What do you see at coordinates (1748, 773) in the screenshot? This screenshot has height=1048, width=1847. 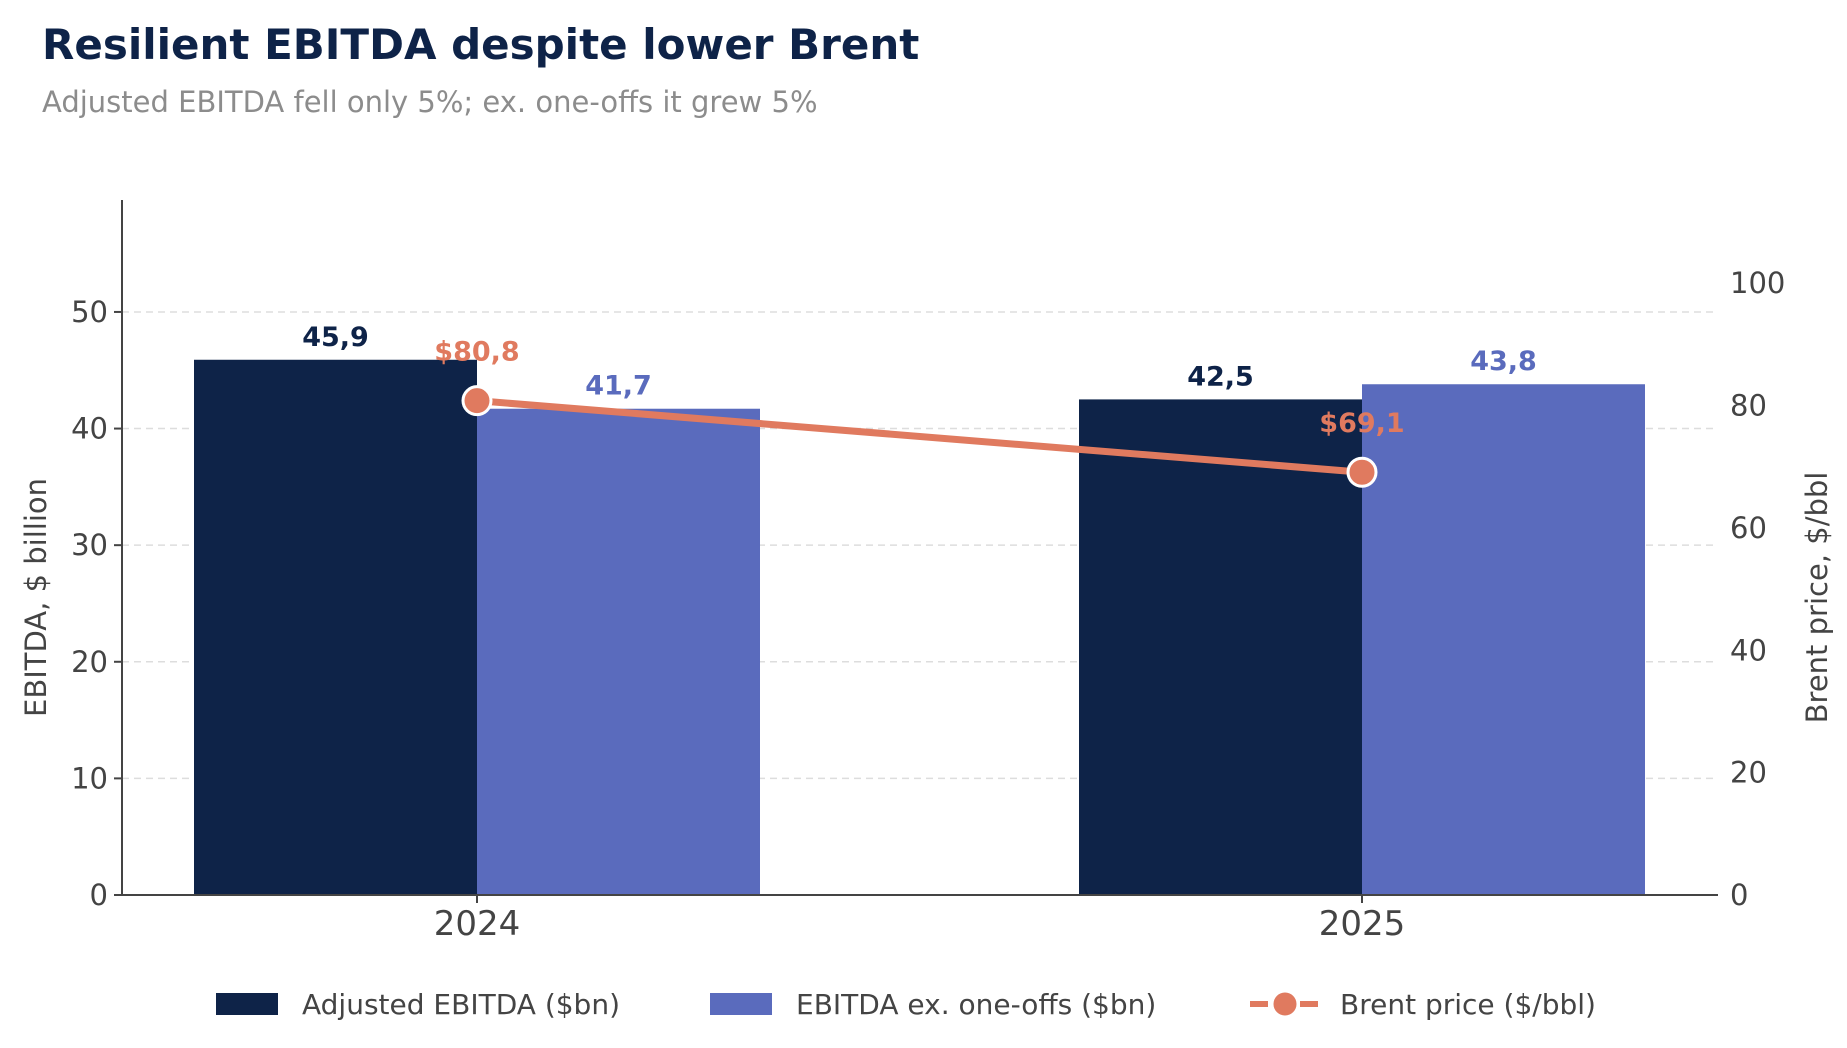 I see `y2-tick-label: 20` at bounding box center [1748, 773].